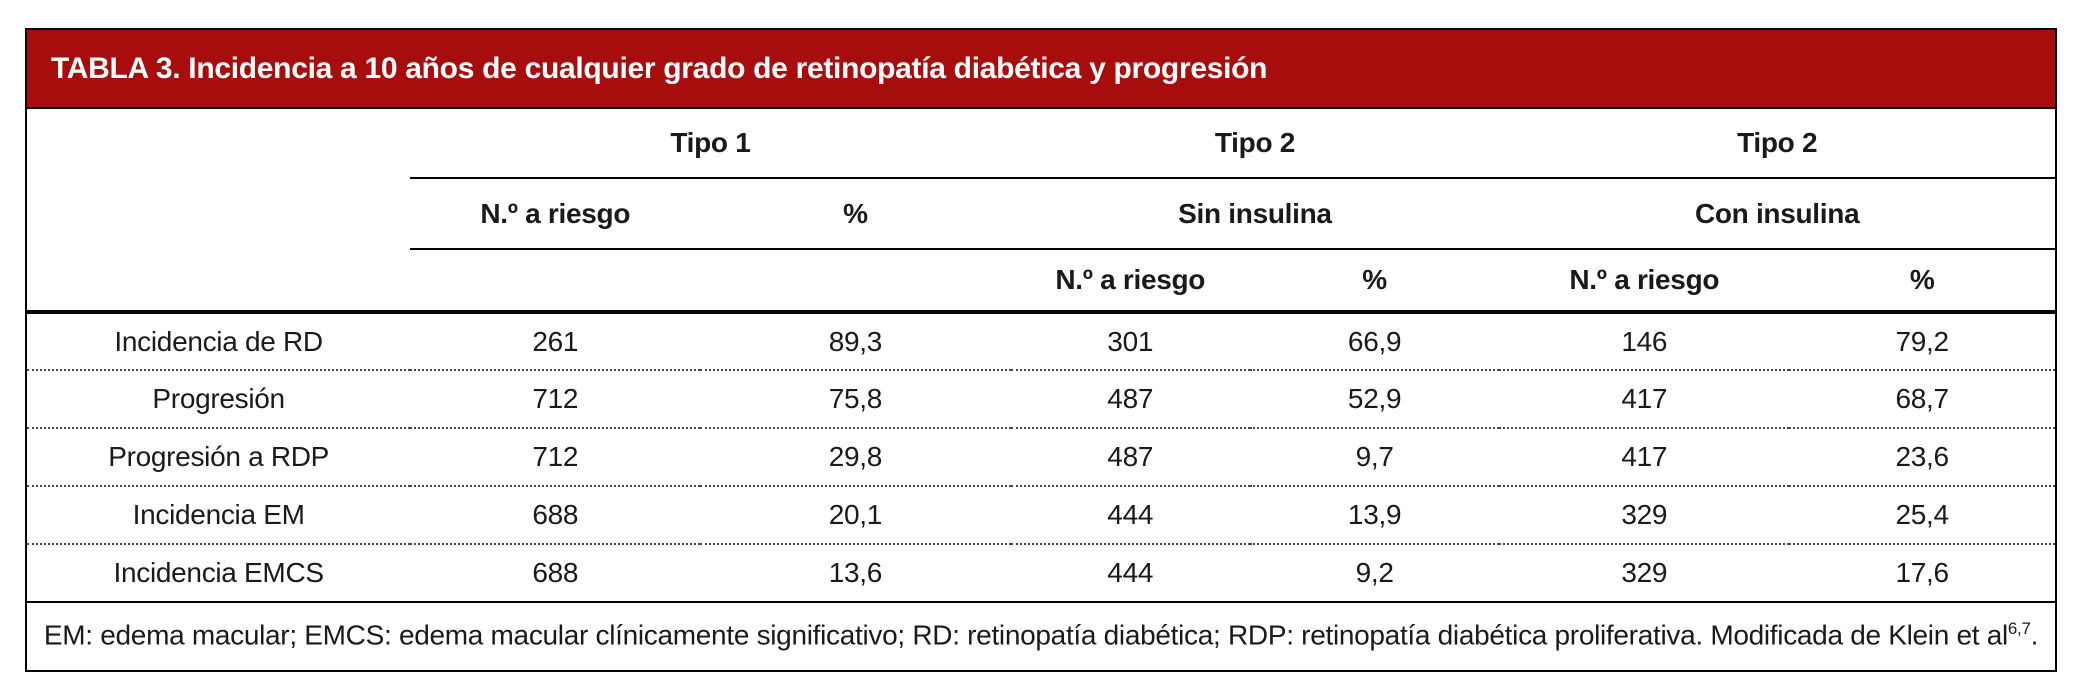 The image size is (2076, 675). What do you see at coordinates (555, 214) in the screenshot?
I see `header-tipo1-n-riesgo: N.º a riesgo` at bounding box center [555, 214].